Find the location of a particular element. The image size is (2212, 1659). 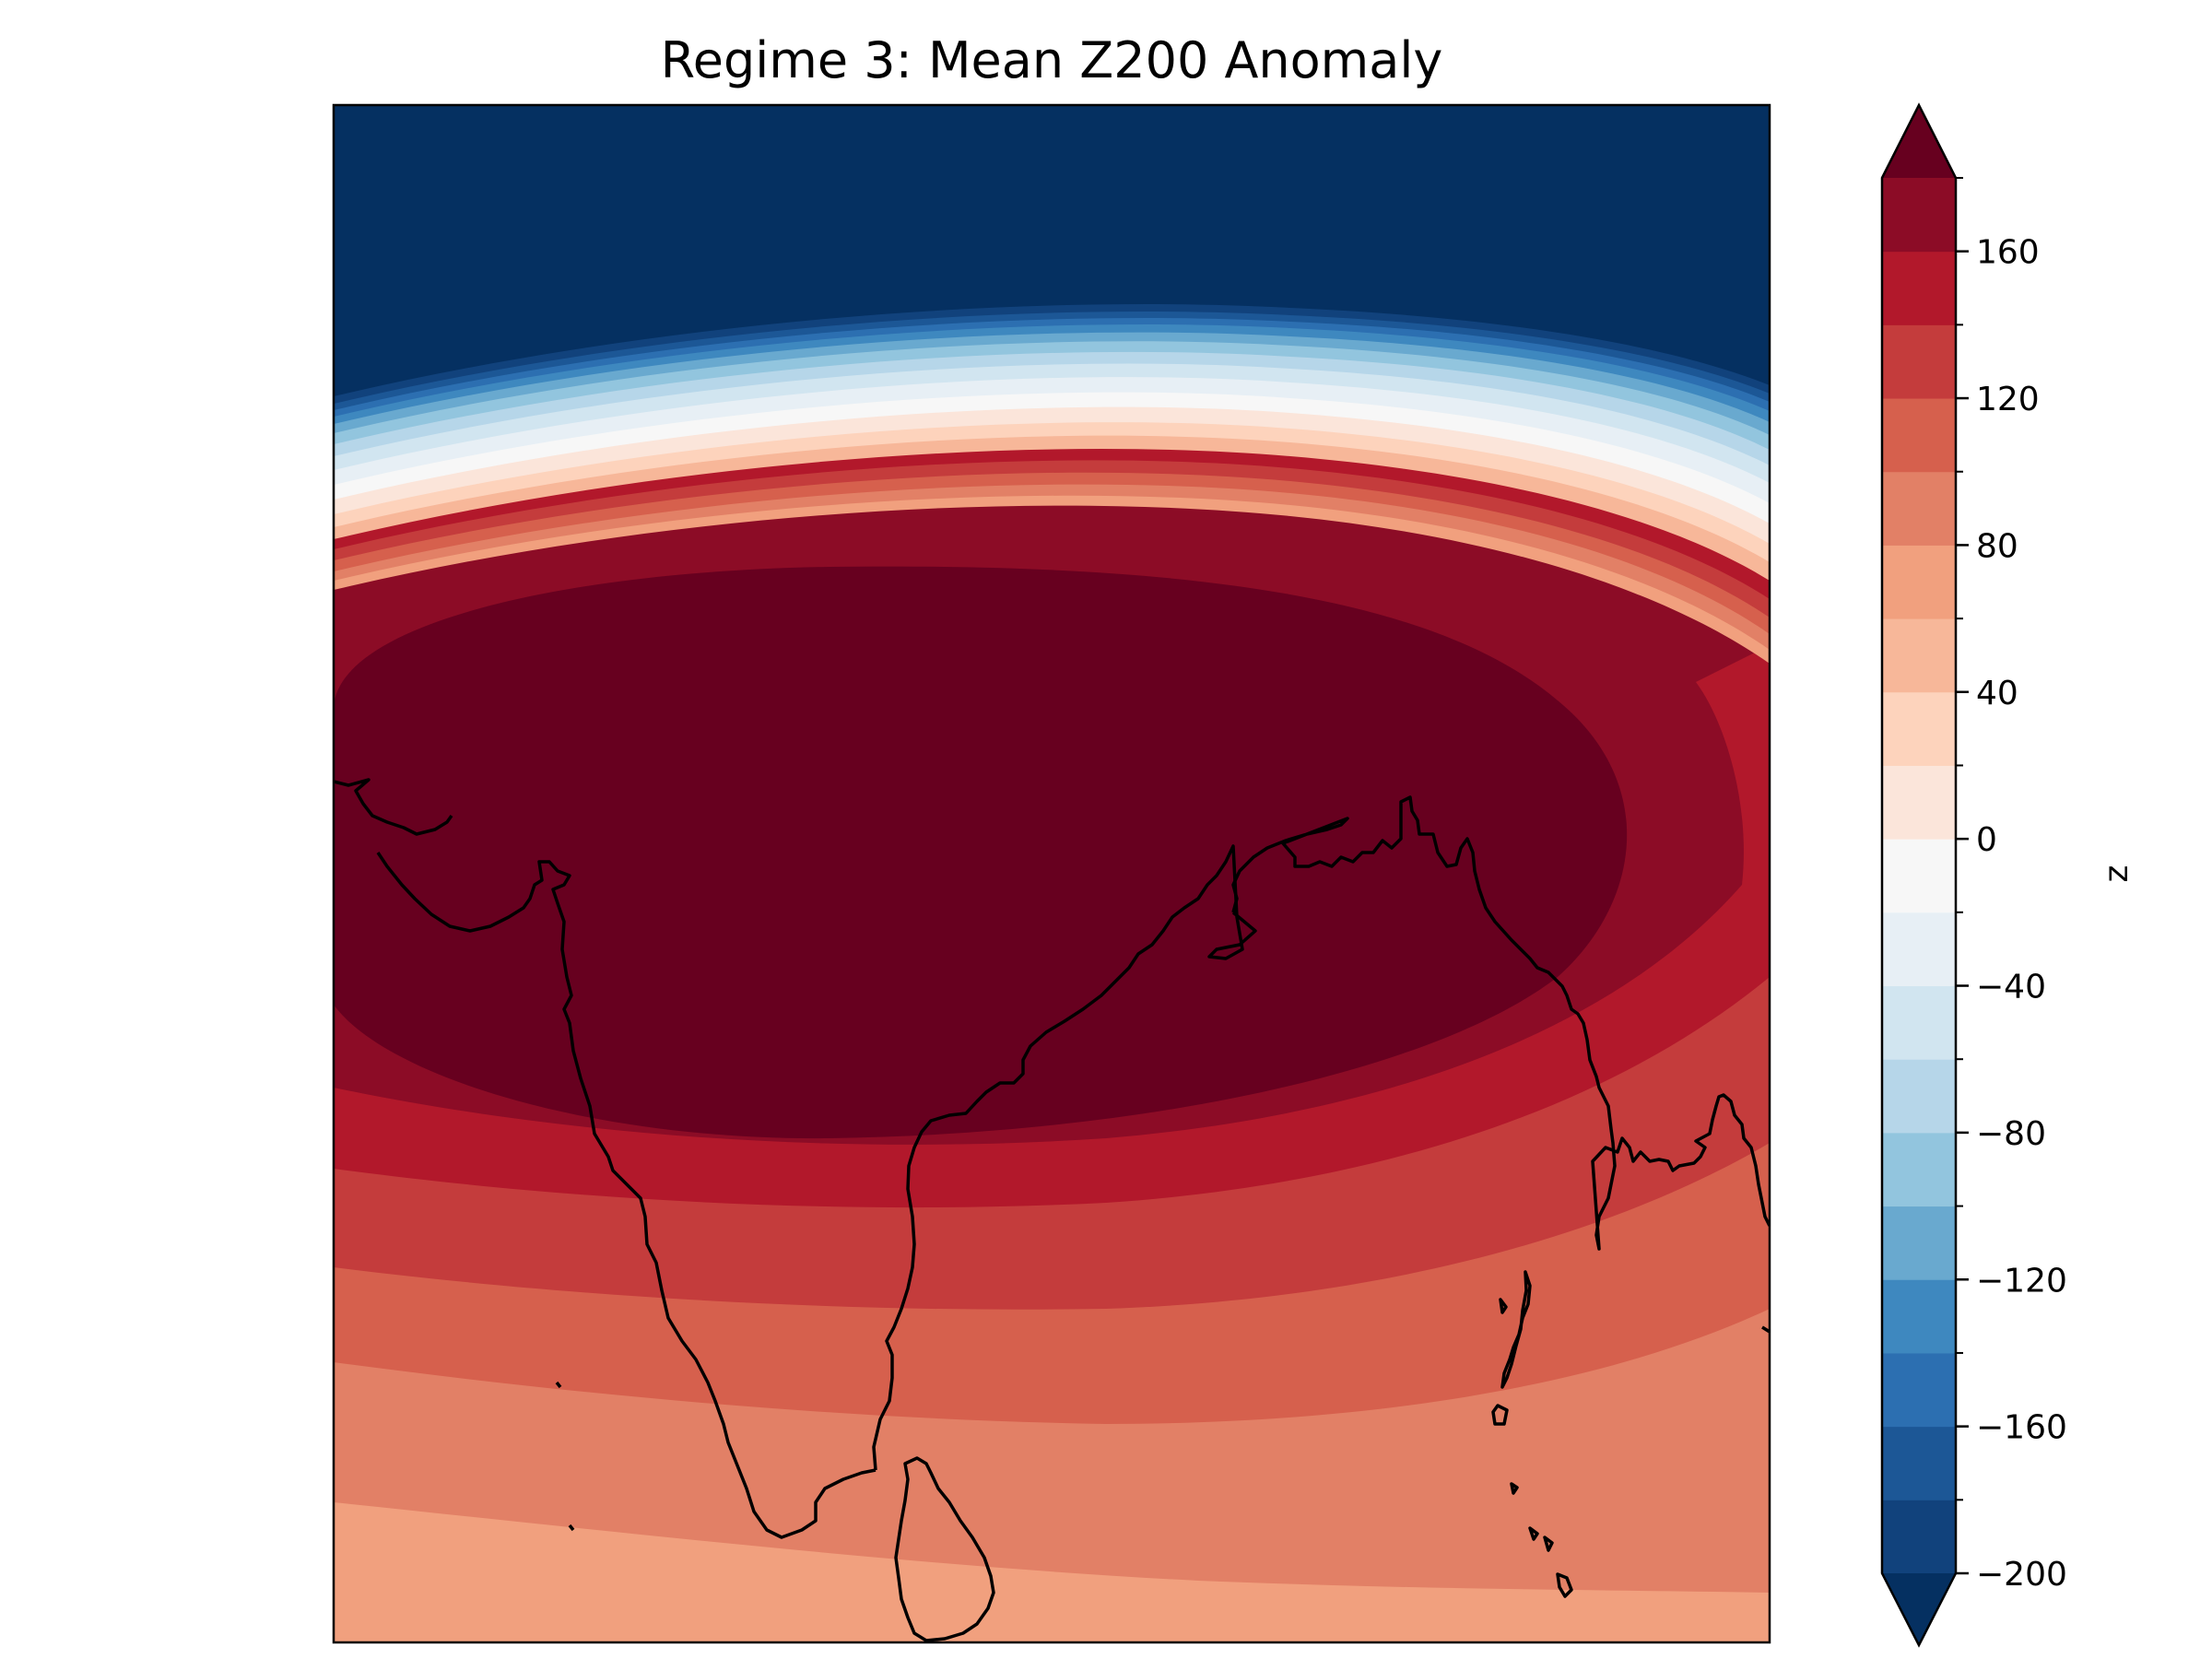

figure-title: Regime 3: Mean Z200 Anomaly is located at coordinates (1051, 60).